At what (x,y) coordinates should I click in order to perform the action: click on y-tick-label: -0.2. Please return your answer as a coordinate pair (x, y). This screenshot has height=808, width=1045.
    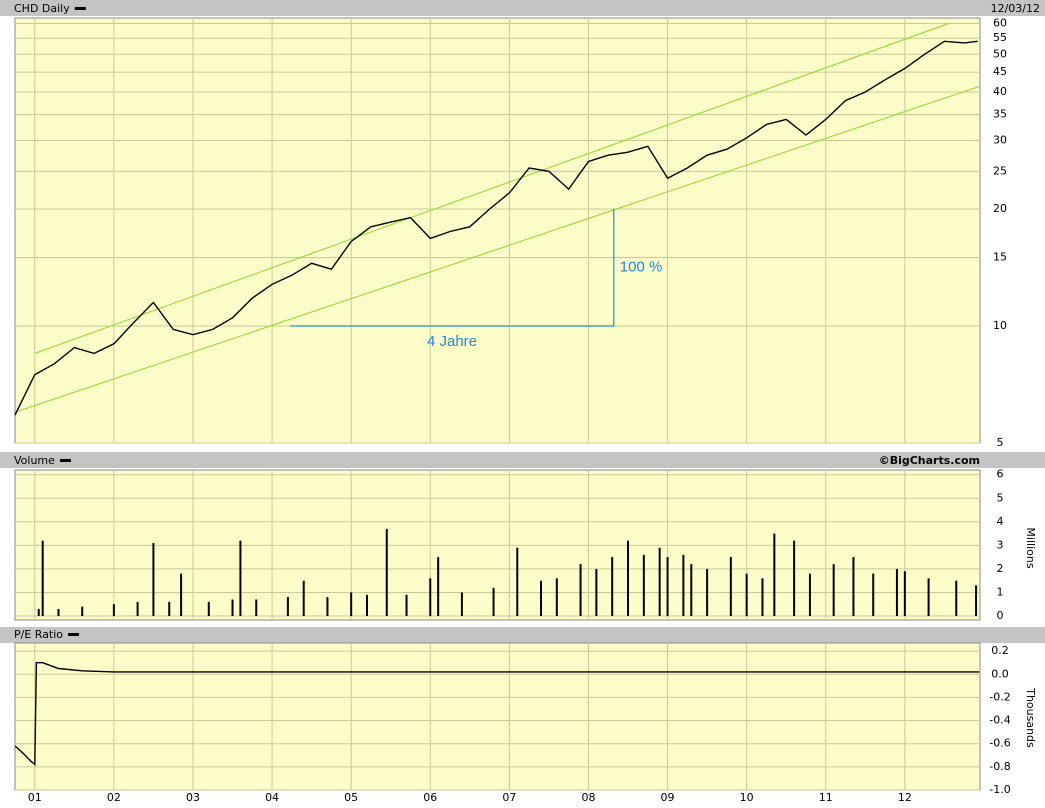
    Looking at the image, I should click on (999, 696).